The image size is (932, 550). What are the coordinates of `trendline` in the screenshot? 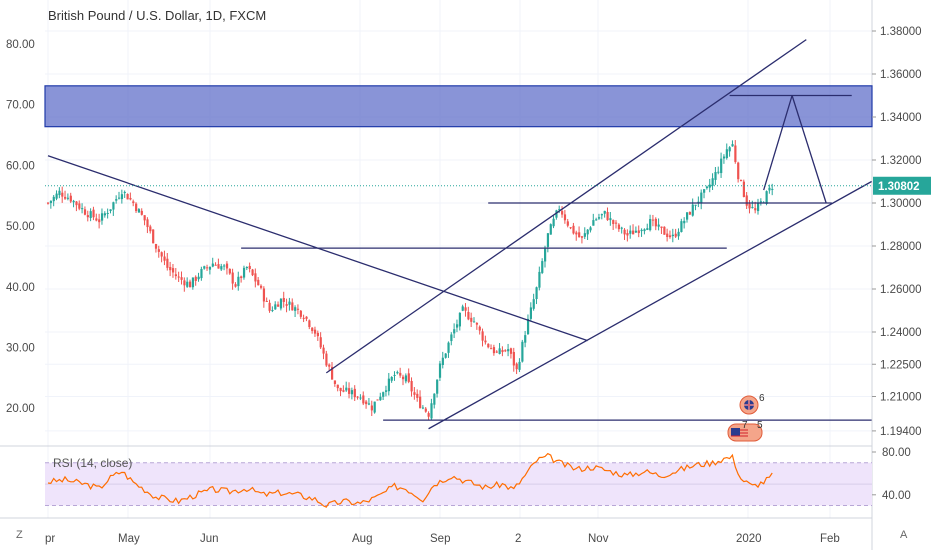 It's located at (778, 143).